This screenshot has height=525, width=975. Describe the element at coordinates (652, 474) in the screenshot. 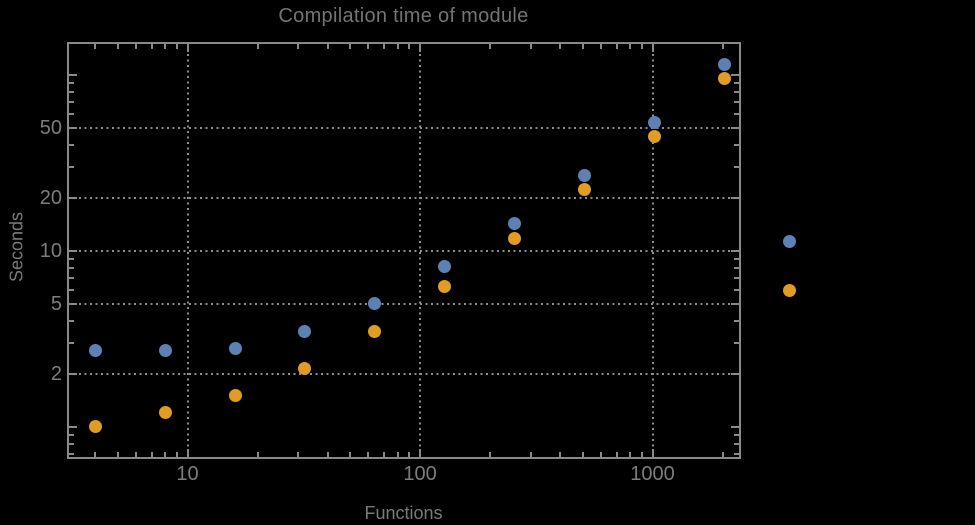

I see `x-tick-label: 1000` at that location.